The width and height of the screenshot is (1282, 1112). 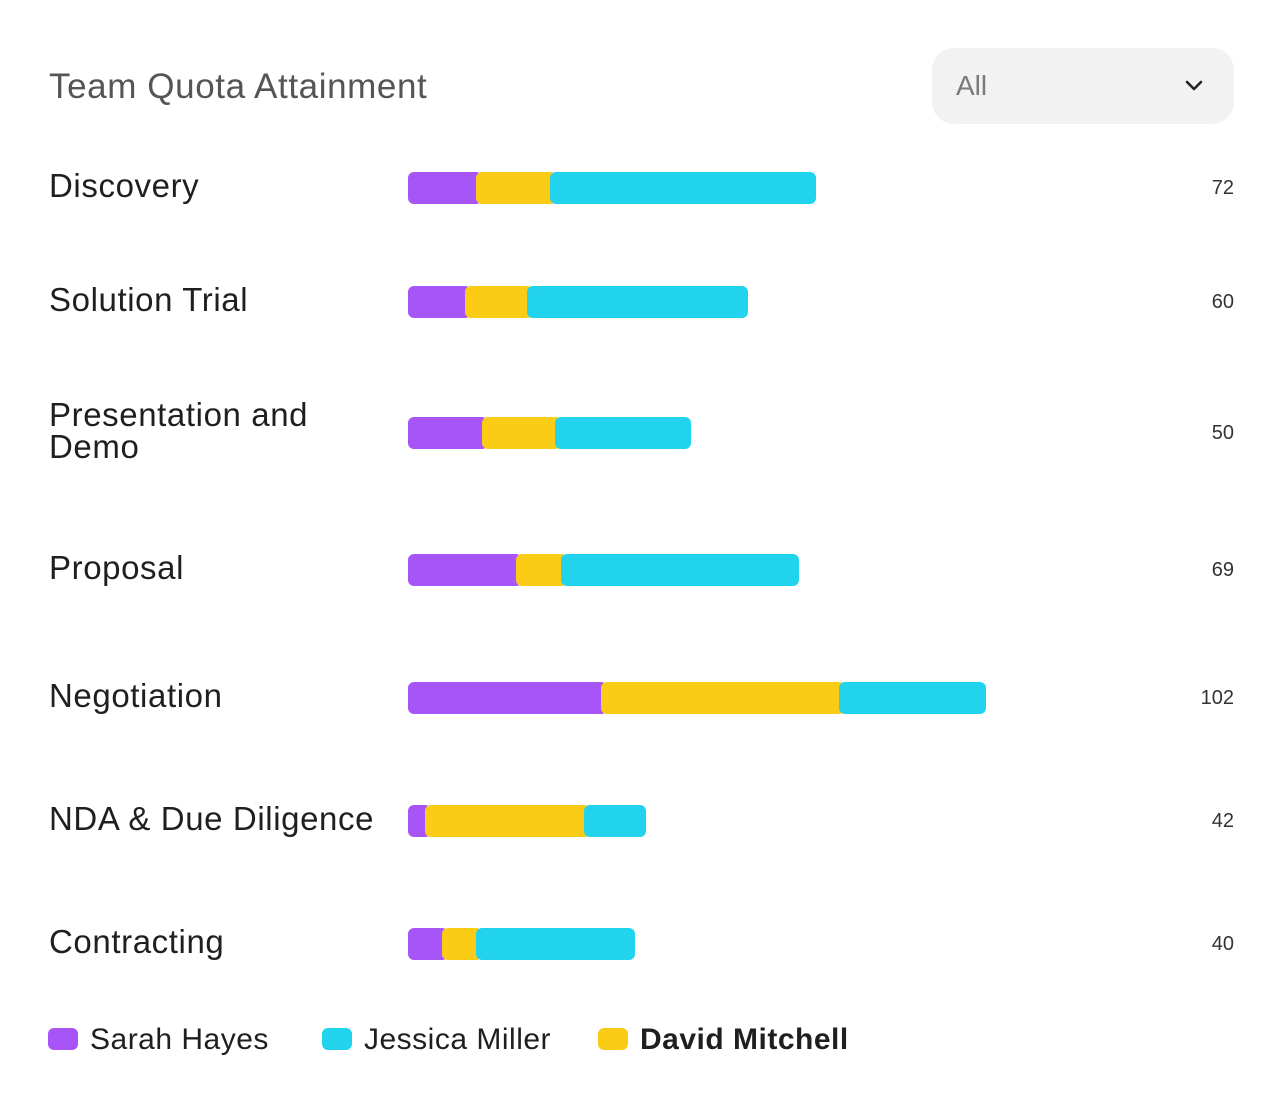 What do you see at coordinates (516, 188) in the screenshot?
I see `bar-segment-david-mitchell-discovery` at bounding box center [516, 188].